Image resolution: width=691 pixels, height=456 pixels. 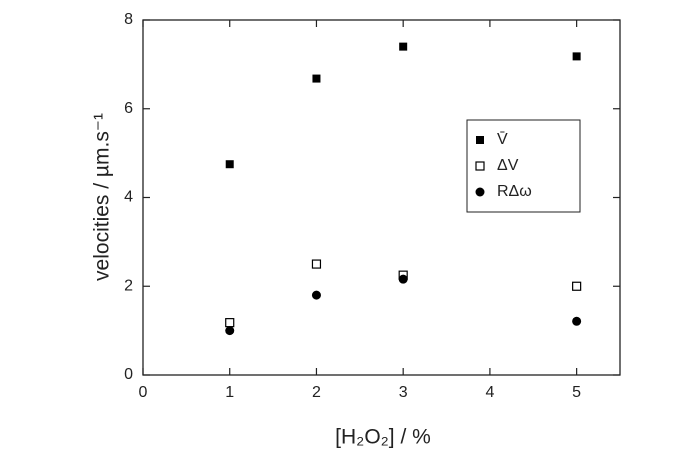 What do you see at coordinates (128, 285) in the screenshot?
I see `y-tick-label: 2` at bounding box center [128, 285].